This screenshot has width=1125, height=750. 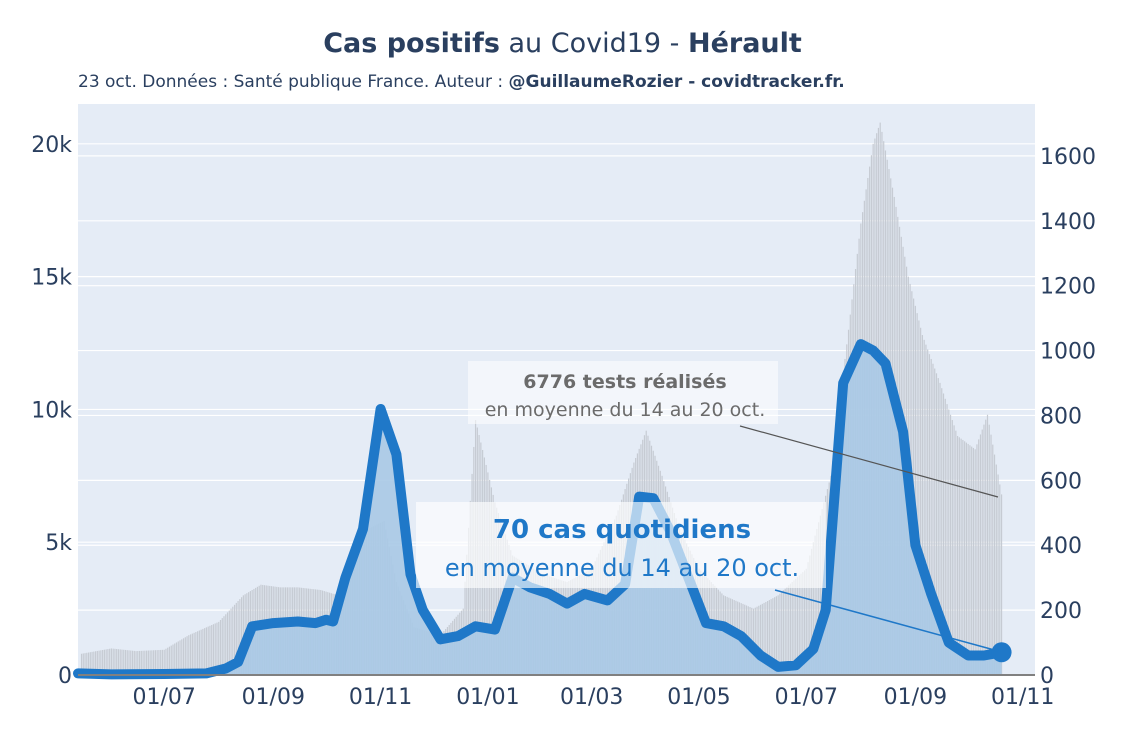 I want to click on x-tick-label: 01/11, so click(x=380, y=697).